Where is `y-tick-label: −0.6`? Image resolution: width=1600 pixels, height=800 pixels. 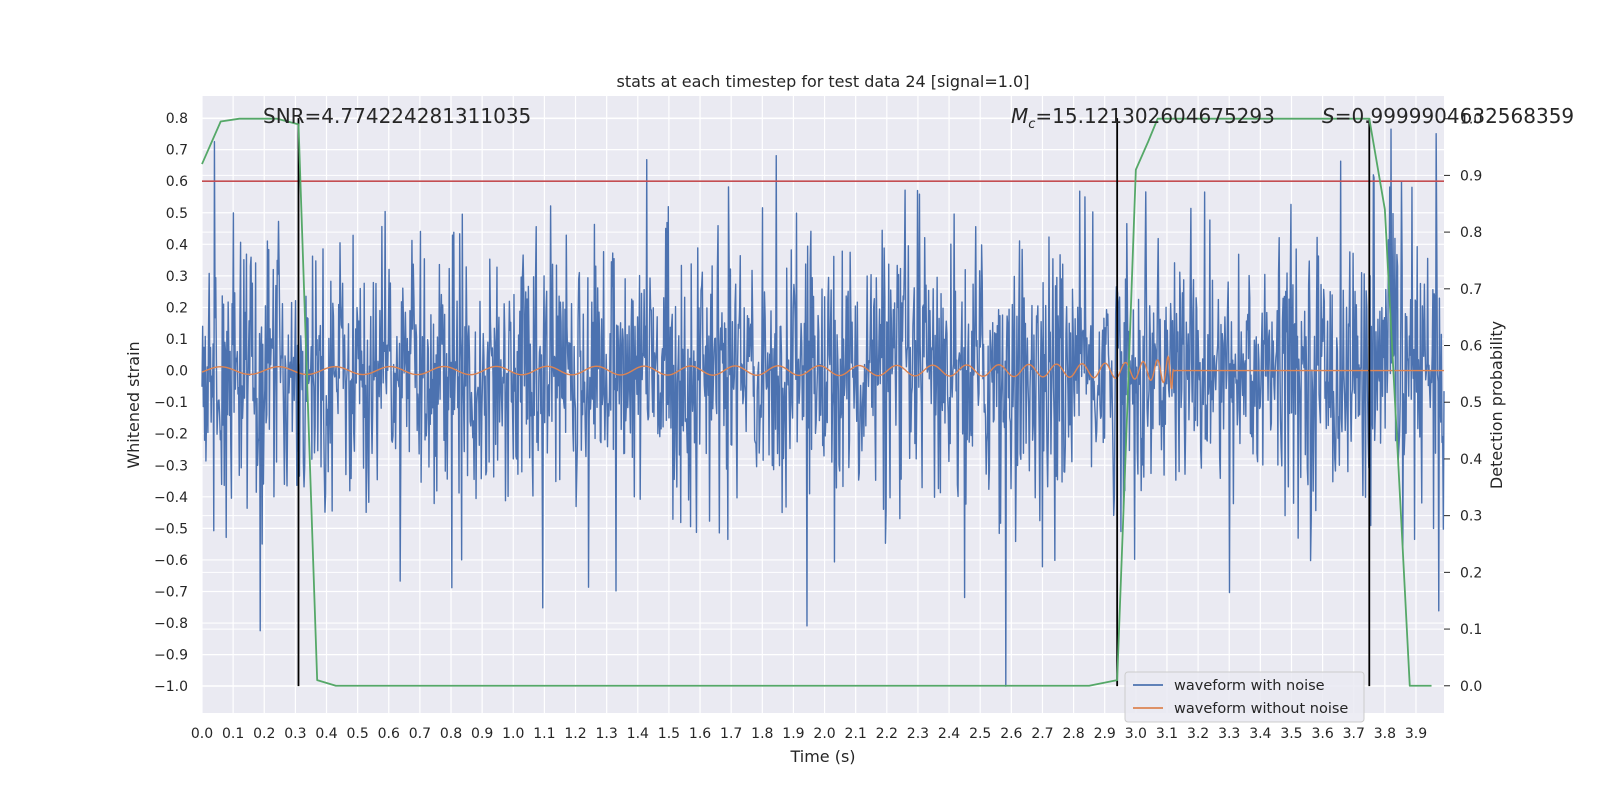 y-tick-label: −0.6 is located at coordinates (171, 561).